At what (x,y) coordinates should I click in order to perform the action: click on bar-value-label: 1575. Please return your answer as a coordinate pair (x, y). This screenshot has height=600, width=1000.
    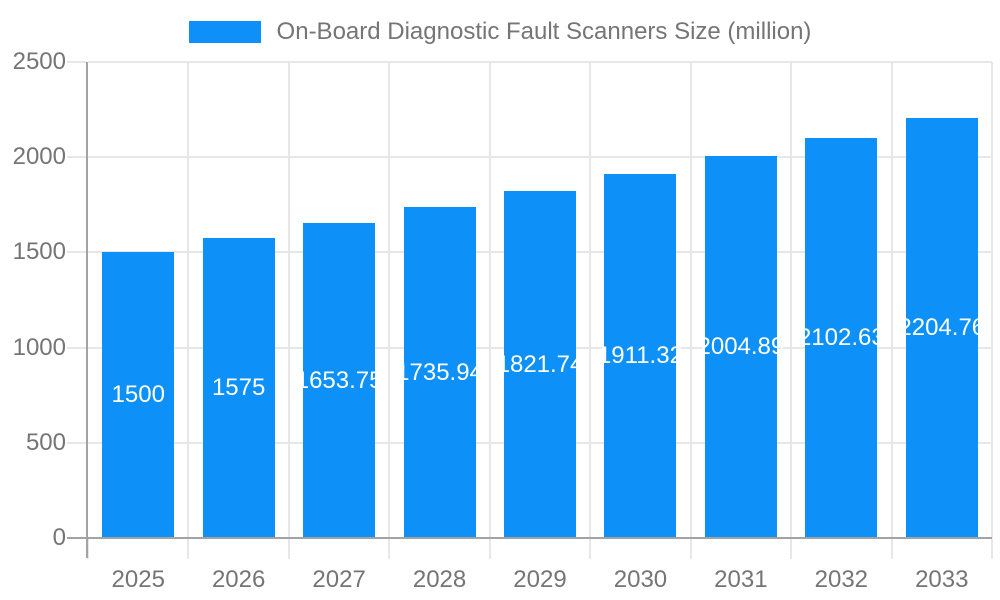
    Looking at the image, I should click on (238, 388).